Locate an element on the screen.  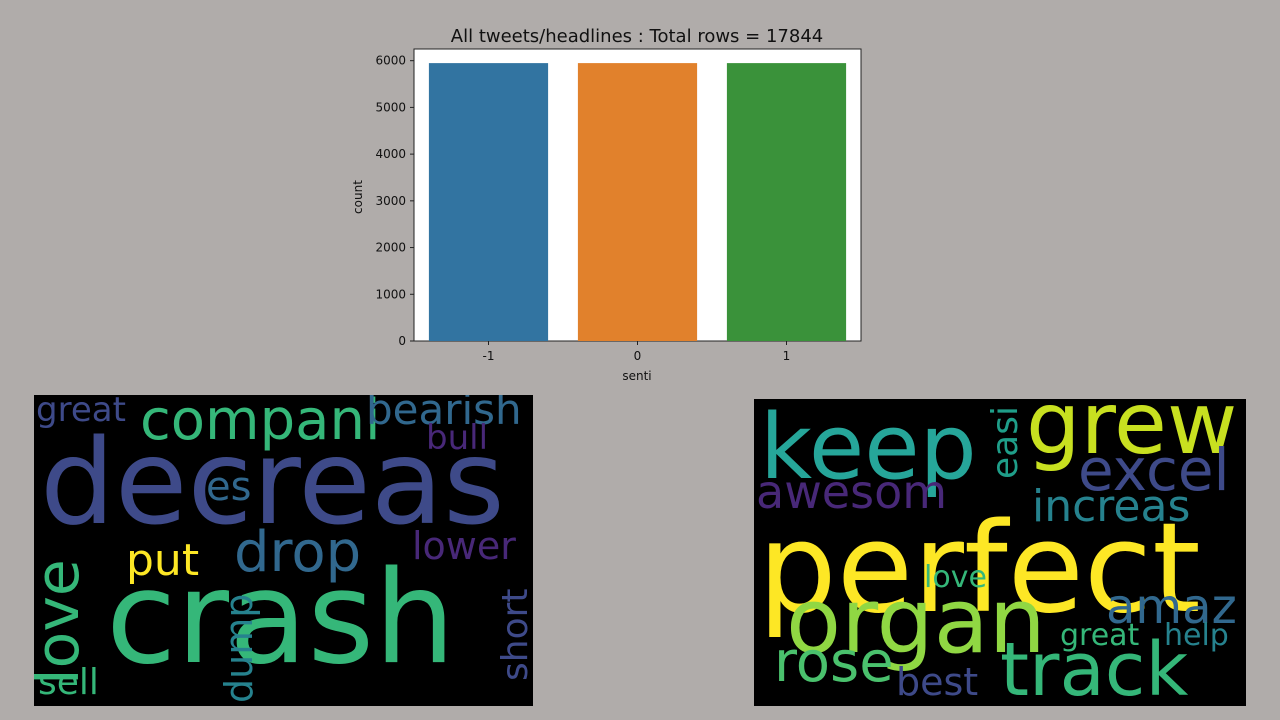
y-tick-label: 2000 is located at coordinates (390, 248).